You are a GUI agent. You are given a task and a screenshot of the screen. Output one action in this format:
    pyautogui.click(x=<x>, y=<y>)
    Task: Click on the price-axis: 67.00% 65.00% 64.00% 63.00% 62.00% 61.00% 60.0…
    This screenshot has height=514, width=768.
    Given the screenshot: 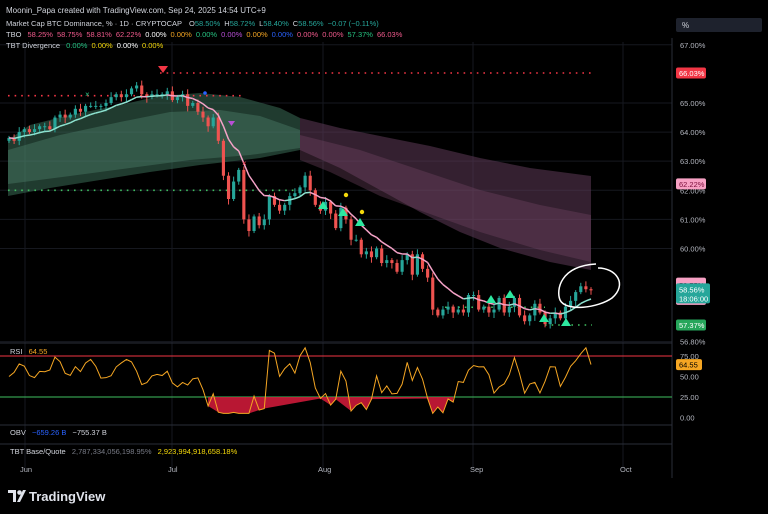 What is the action you would take?
    pyautogui.click(x=693, y=194)
    